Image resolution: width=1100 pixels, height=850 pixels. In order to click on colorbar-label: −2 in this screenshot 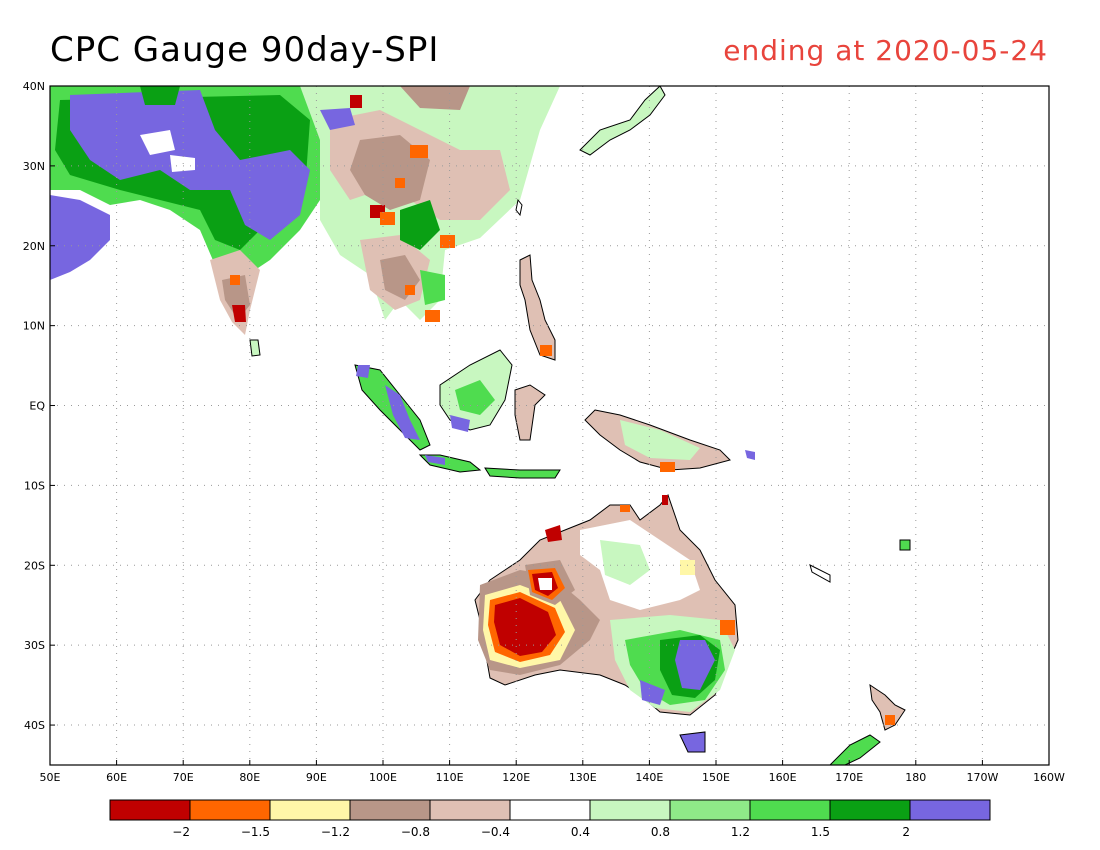, I will do `click(181, 832)`.